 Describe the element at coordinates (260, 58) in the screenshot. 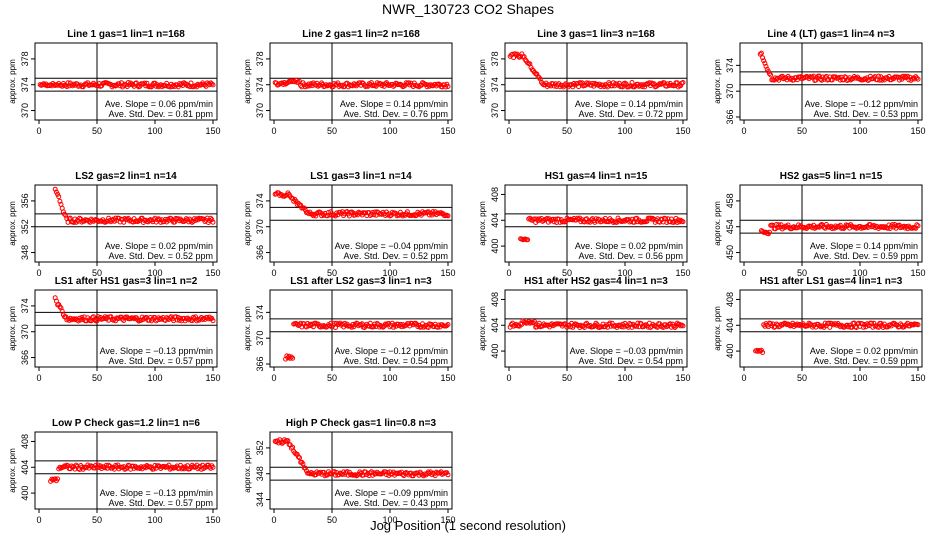

I see `y-tick-label: 378` at that location.